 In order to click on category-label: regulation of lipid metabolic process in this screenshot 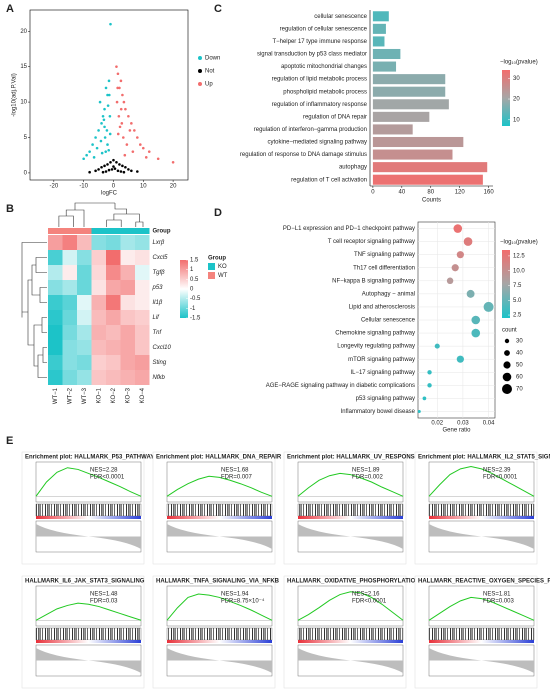, I will do `click(319, 80)`.